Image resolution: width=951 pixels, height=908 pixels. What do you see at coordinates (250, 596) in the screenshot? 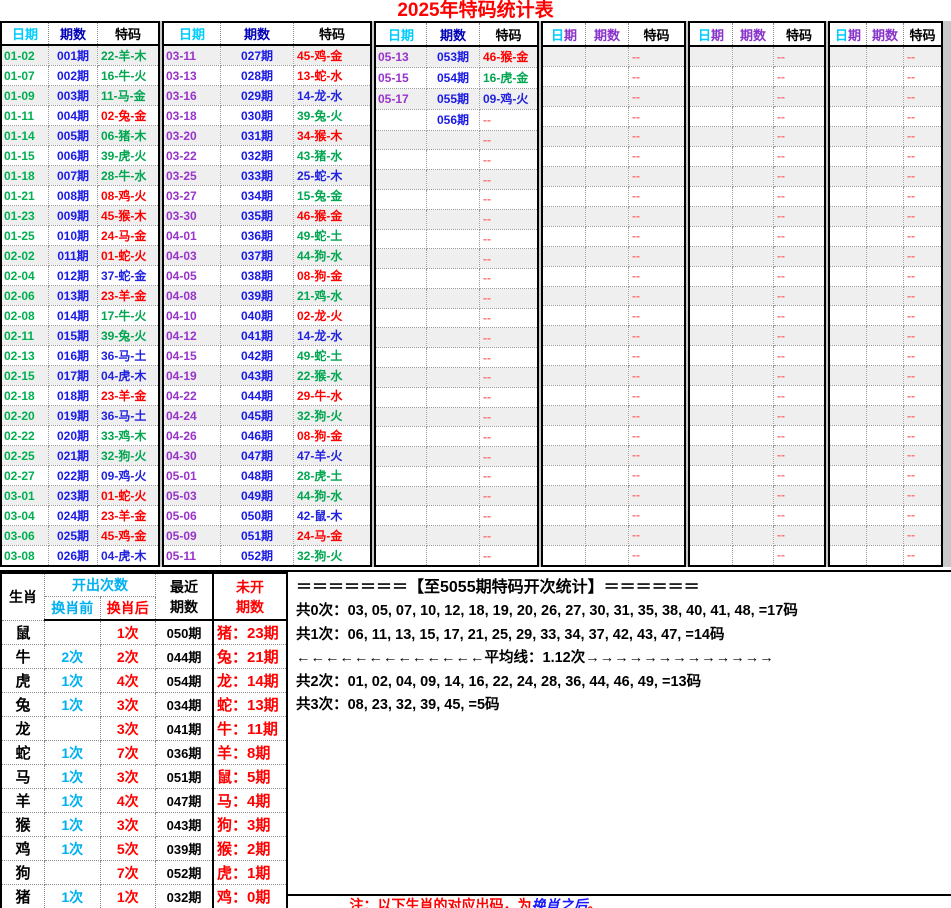
I see `missing-header: 未开 期数` at bounding box center [250, 596].